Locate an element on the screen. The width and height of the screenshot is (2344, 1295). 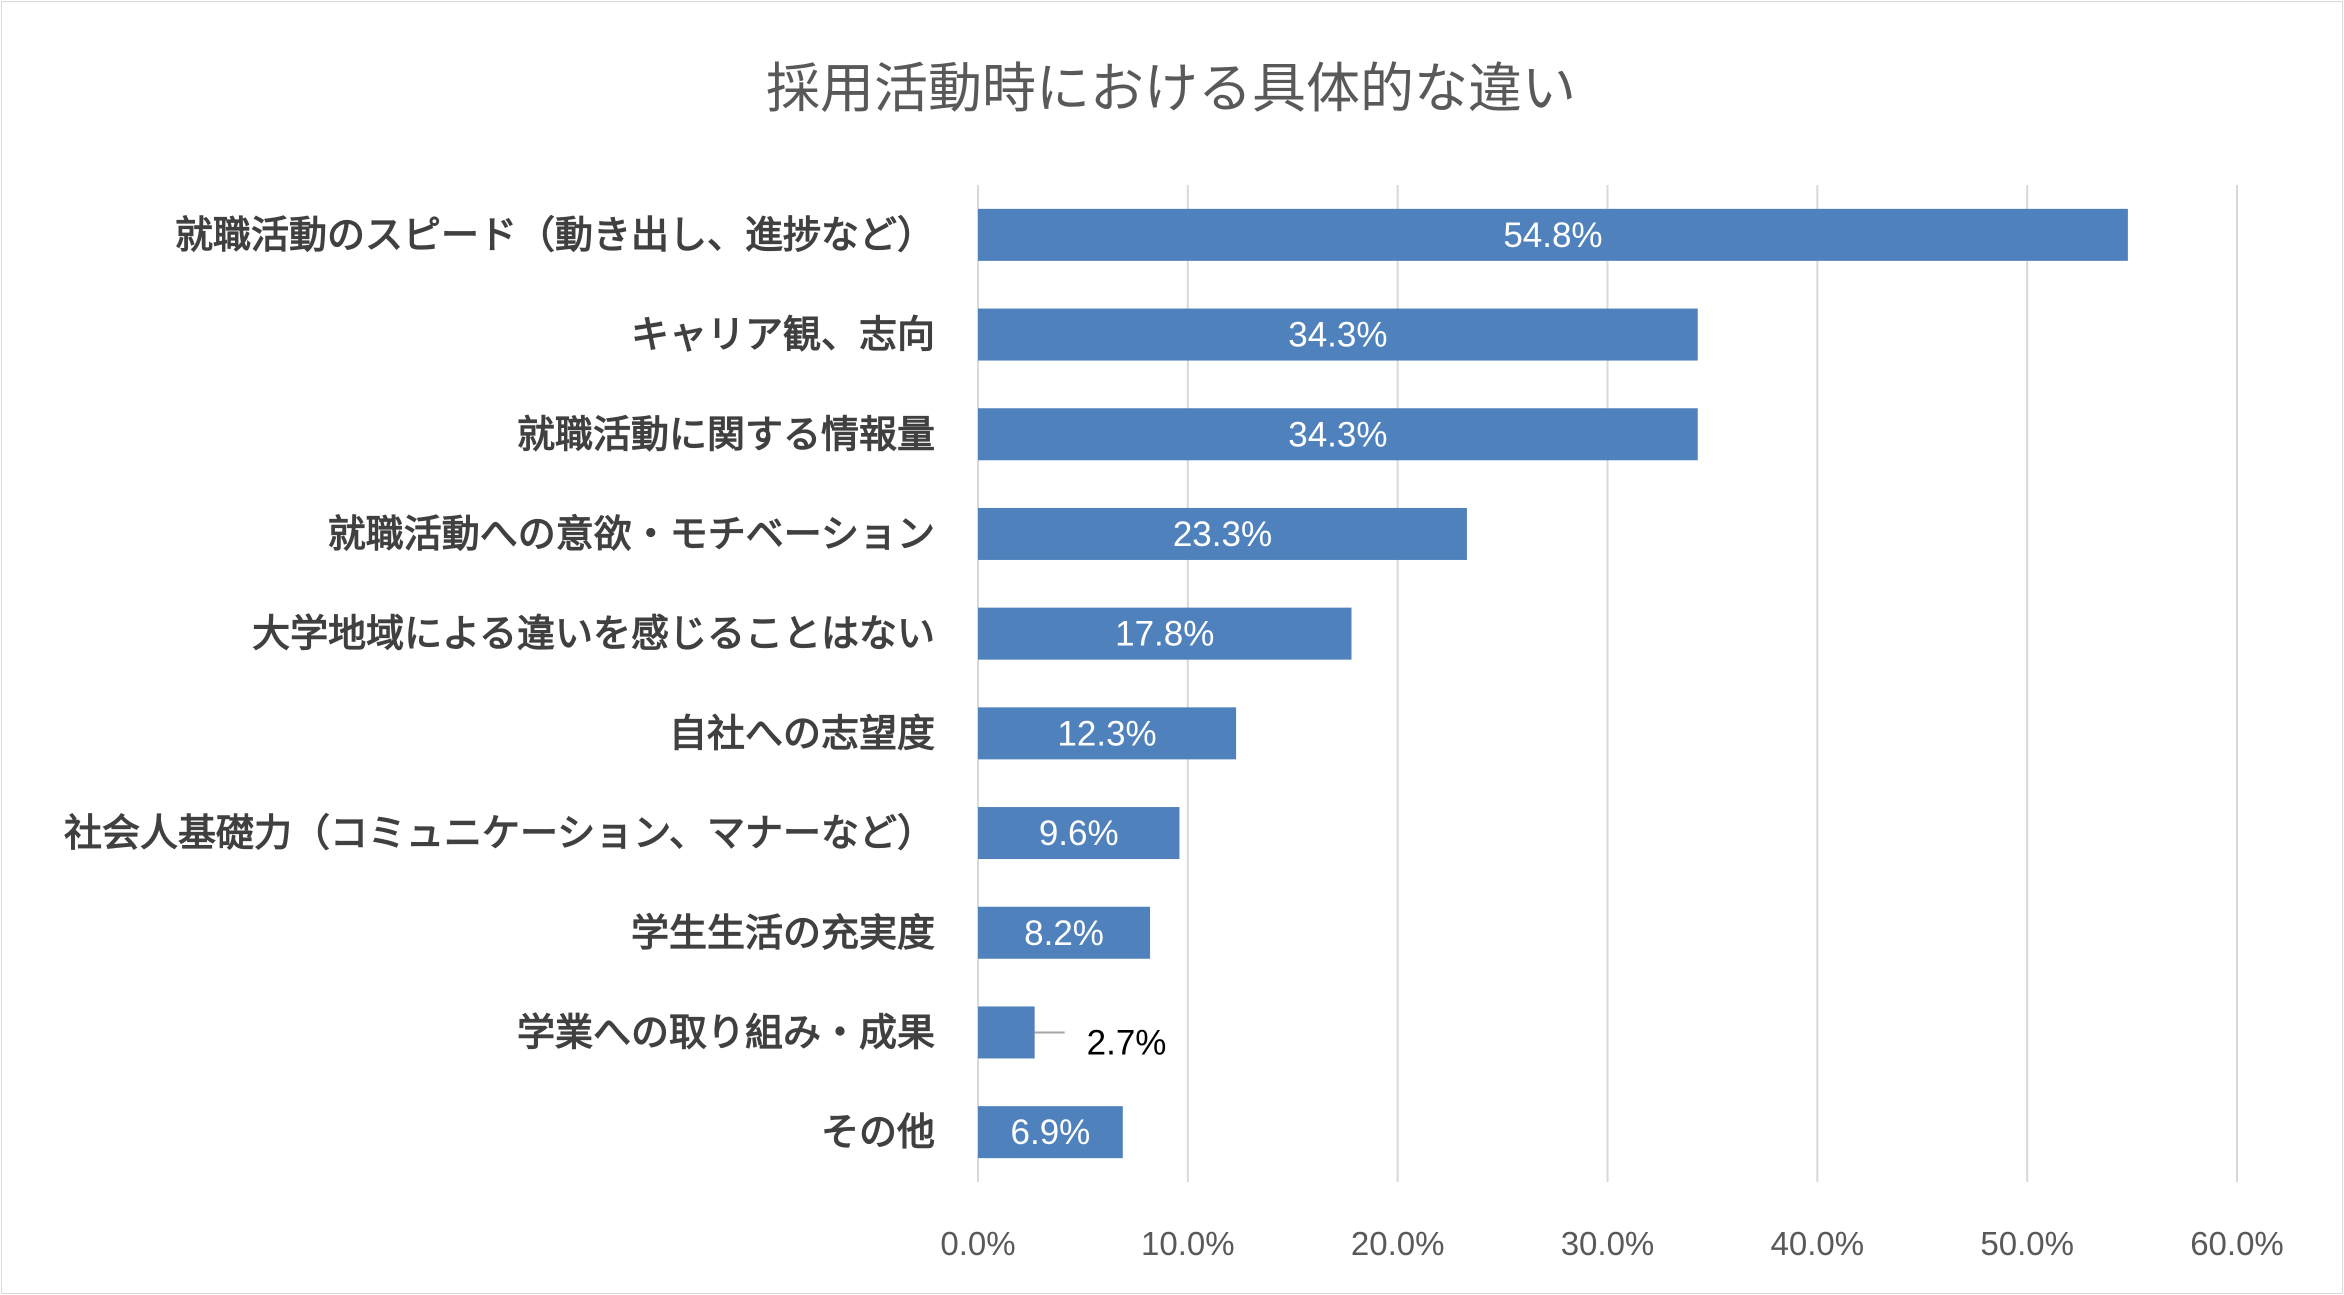
x-tick-label: 30.0% is located at coordinates (1608, 1243).